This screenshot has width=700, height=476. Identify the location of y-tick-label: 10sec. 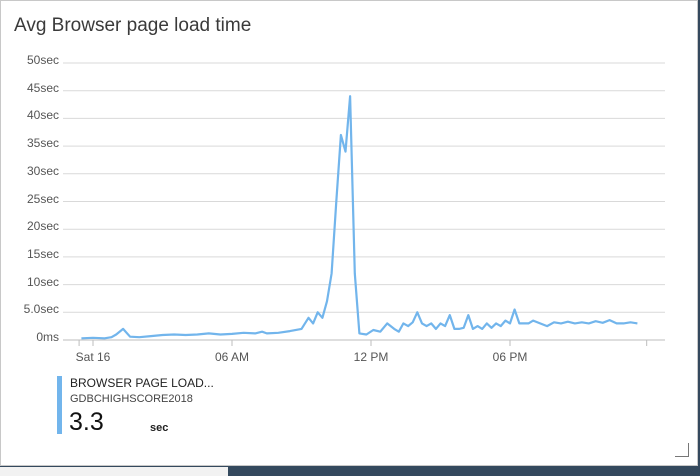
(42, 281).